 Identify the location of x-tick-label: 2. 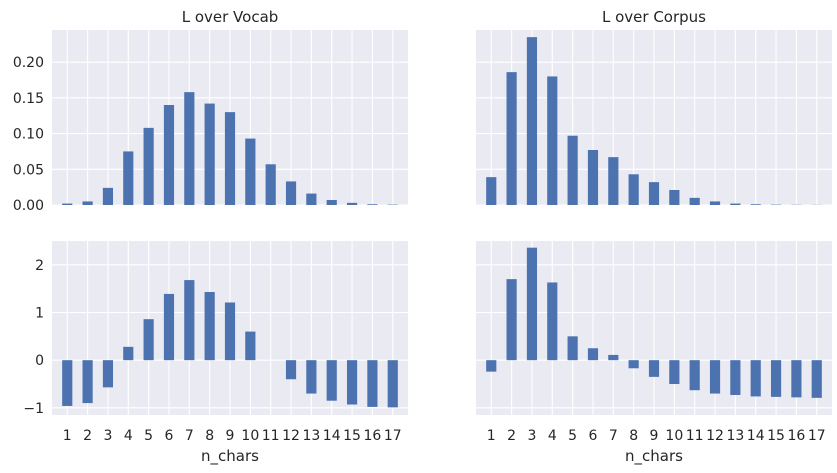
(87, 436).